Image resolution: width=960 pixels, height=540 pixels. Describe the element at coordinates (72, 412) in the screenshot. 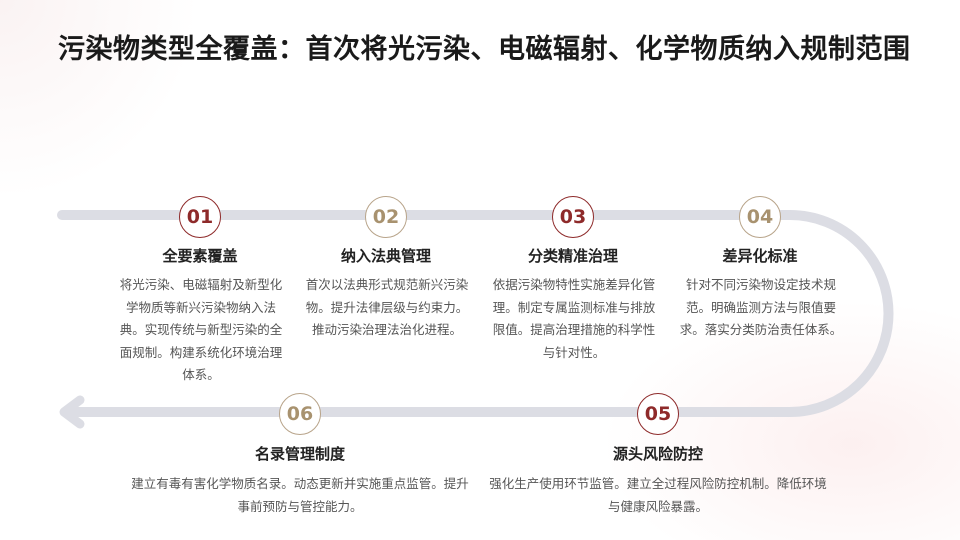

I see `arrow-left-icon` at that location.